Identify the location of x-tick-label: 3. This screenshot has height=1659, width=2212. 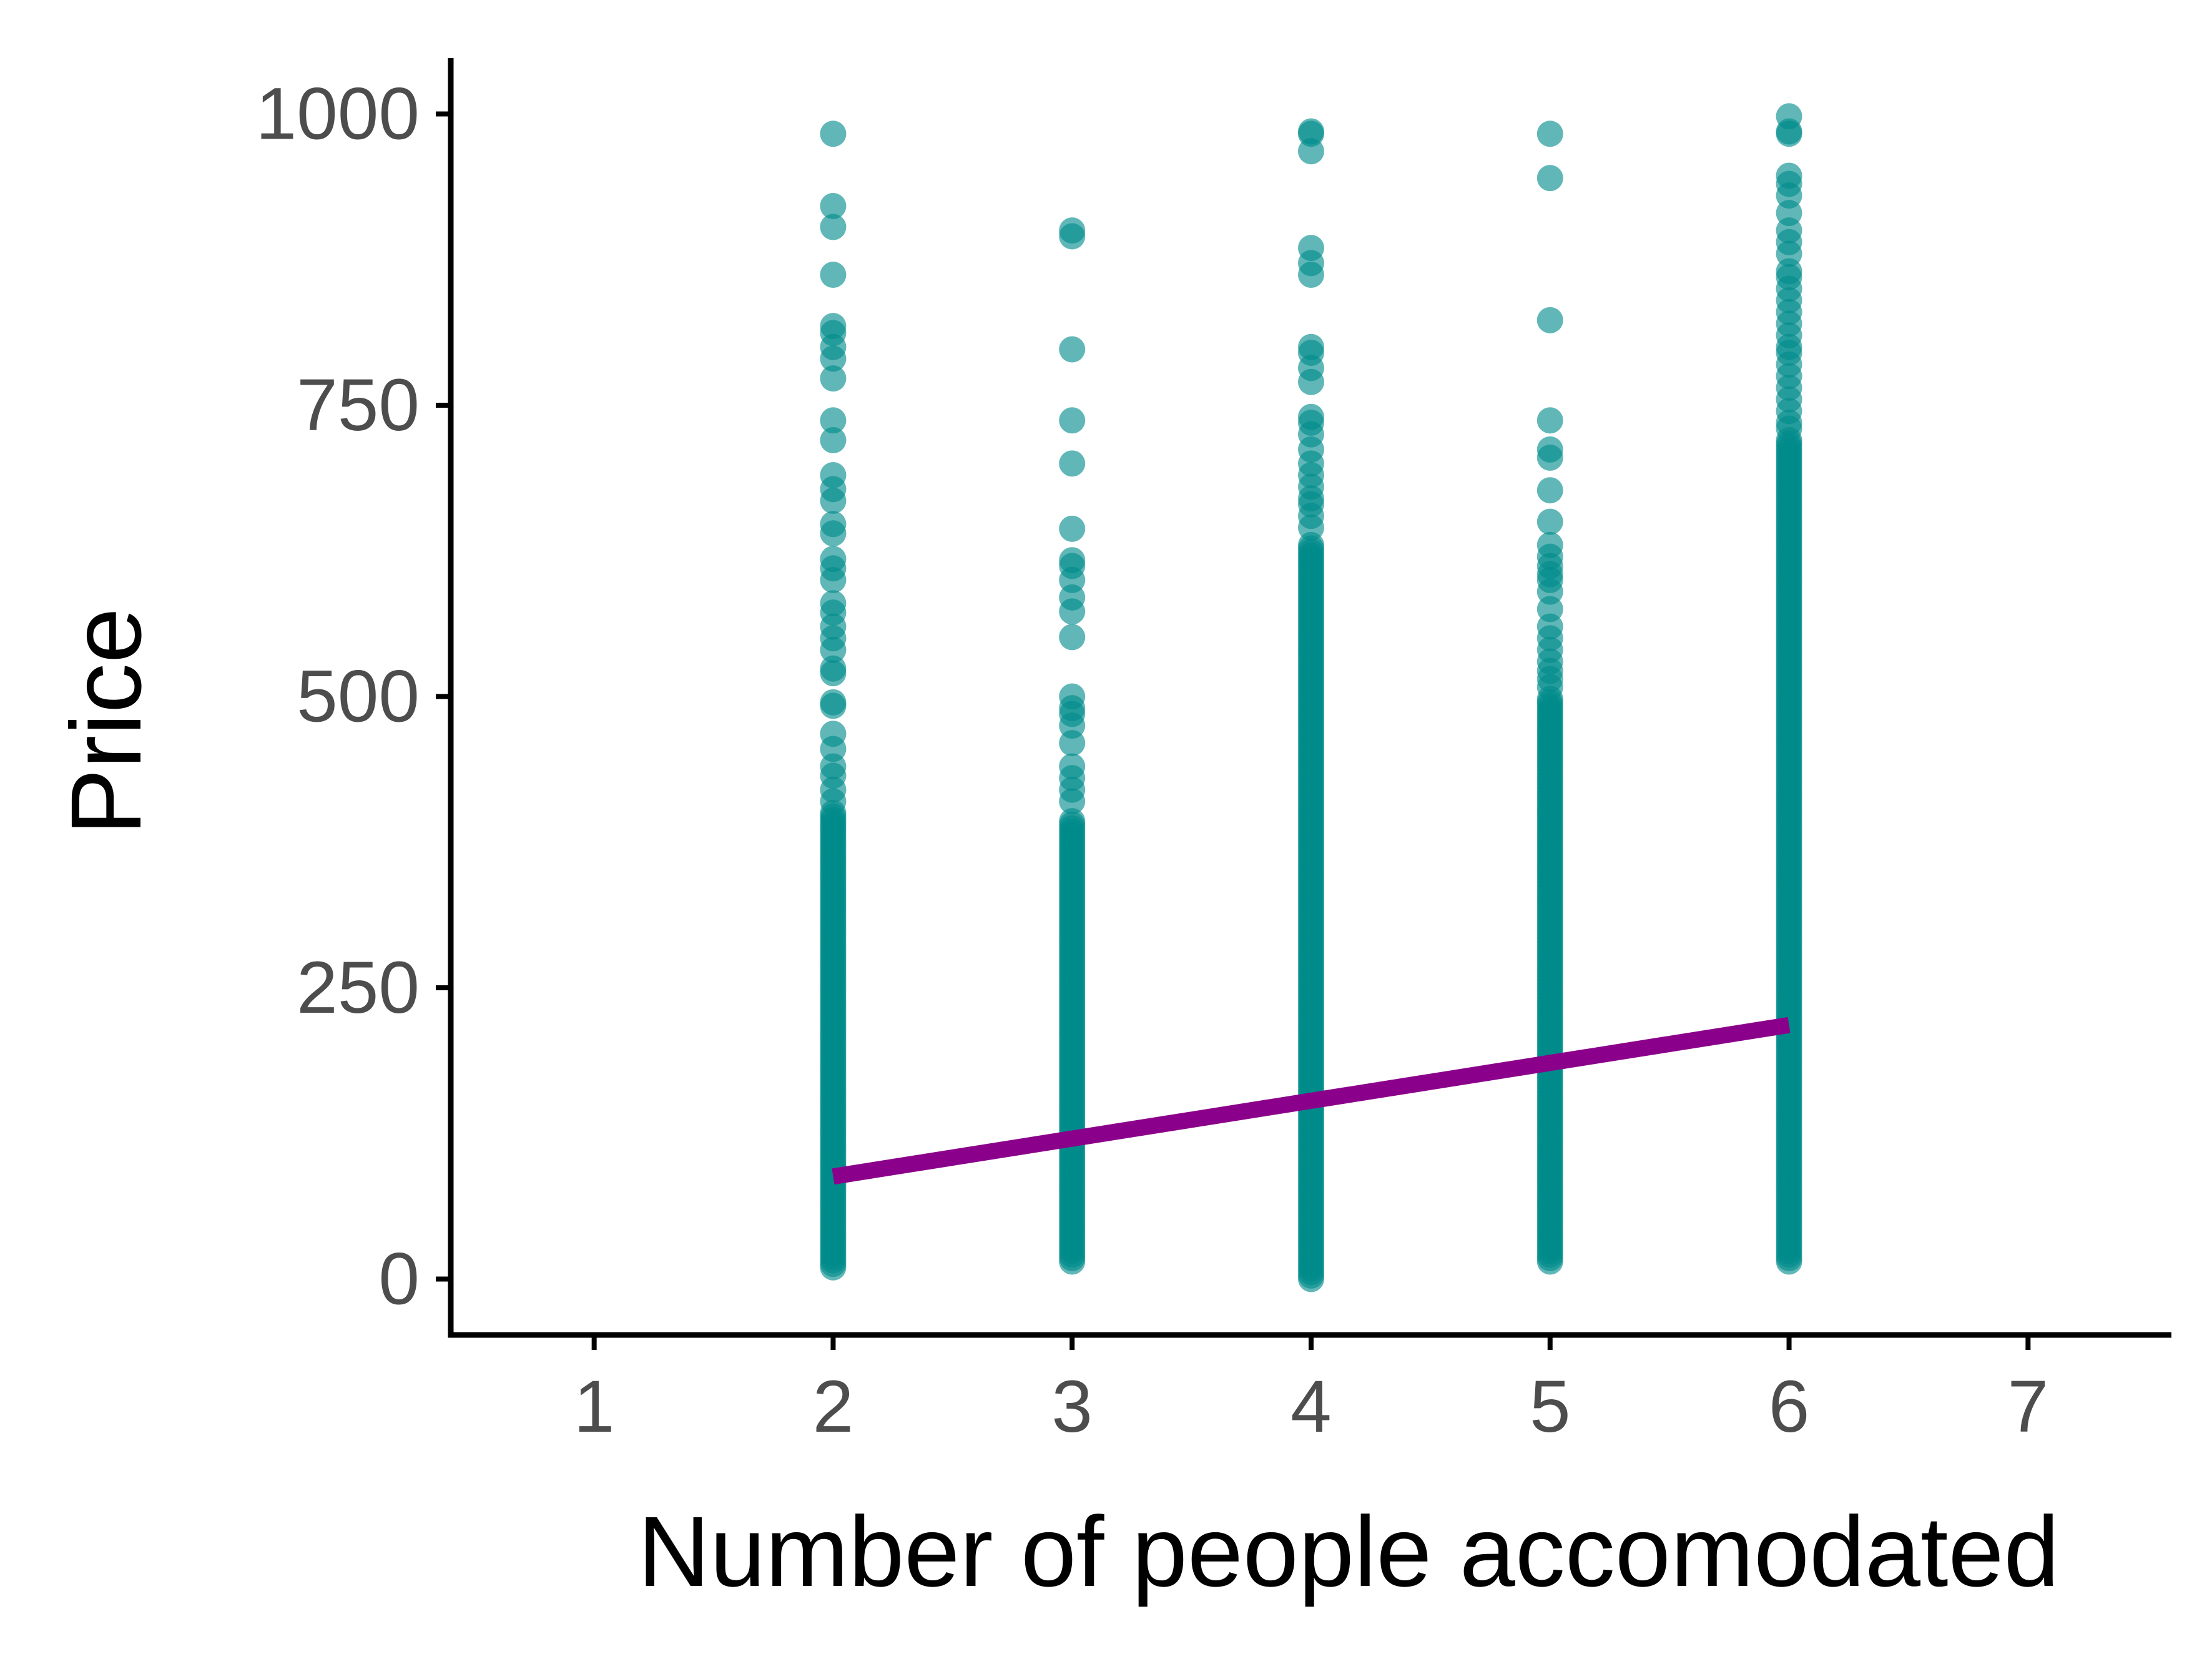
(1072, 1407).